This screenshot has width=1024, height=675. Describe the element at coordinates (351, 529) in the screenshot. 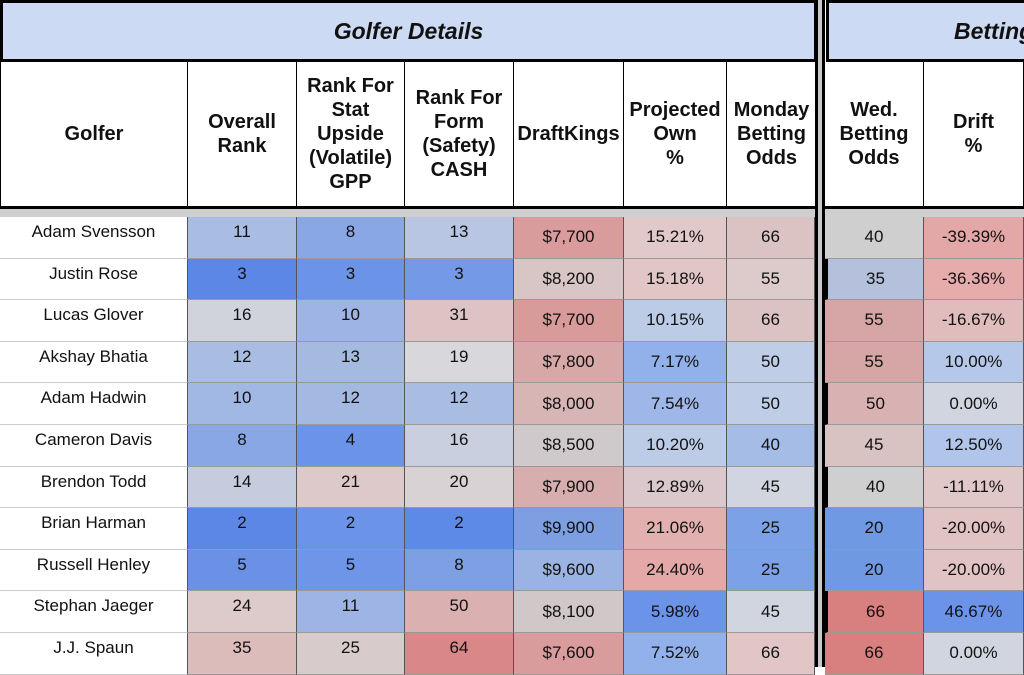

I see `data-cell-stat-upside-rank: 2` at that location.